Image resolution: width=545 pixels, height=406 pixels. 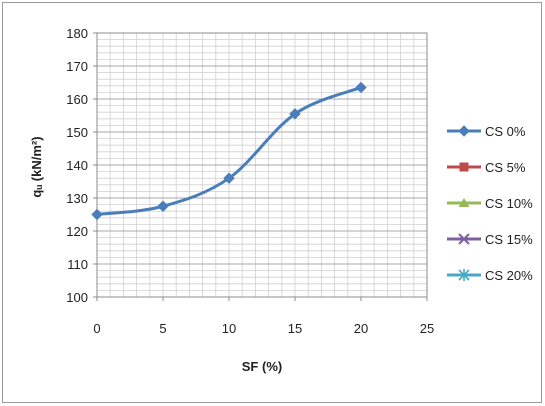 I want to click on y-tick-label: 180, so click(x=77, y=33).